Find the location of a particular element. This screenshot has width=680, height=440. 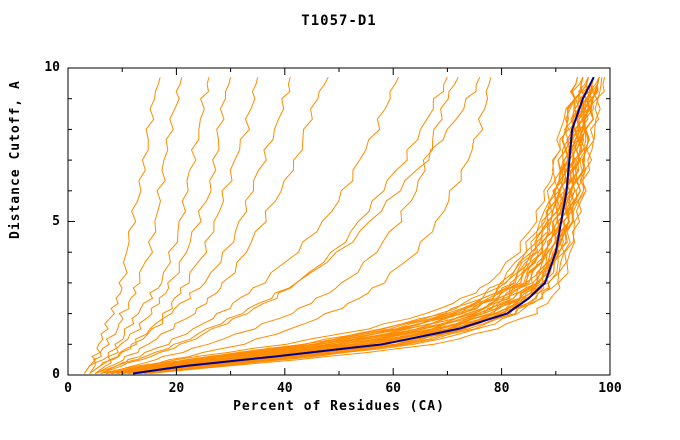

x-tick-label: 80 is located at coordinates (501, 388).